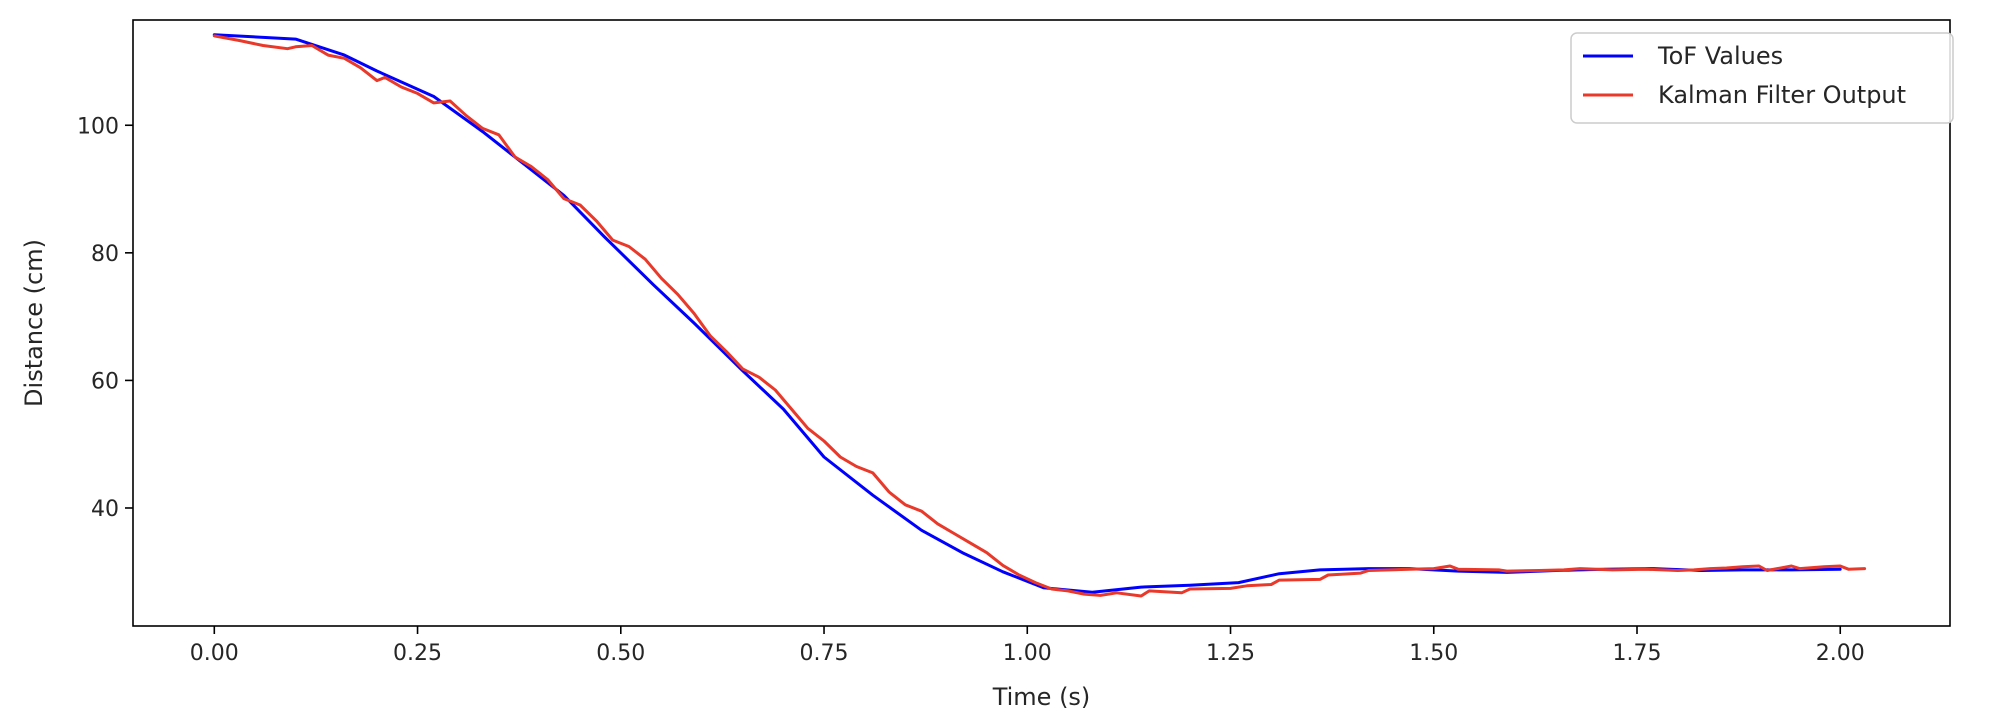 The width and height of the screenshot is (1992, 726). What do you see at coordinates (1433, 653) in the screenshot?
I see `x-tick-label: 1.50` at bounding box center [1433, 653].